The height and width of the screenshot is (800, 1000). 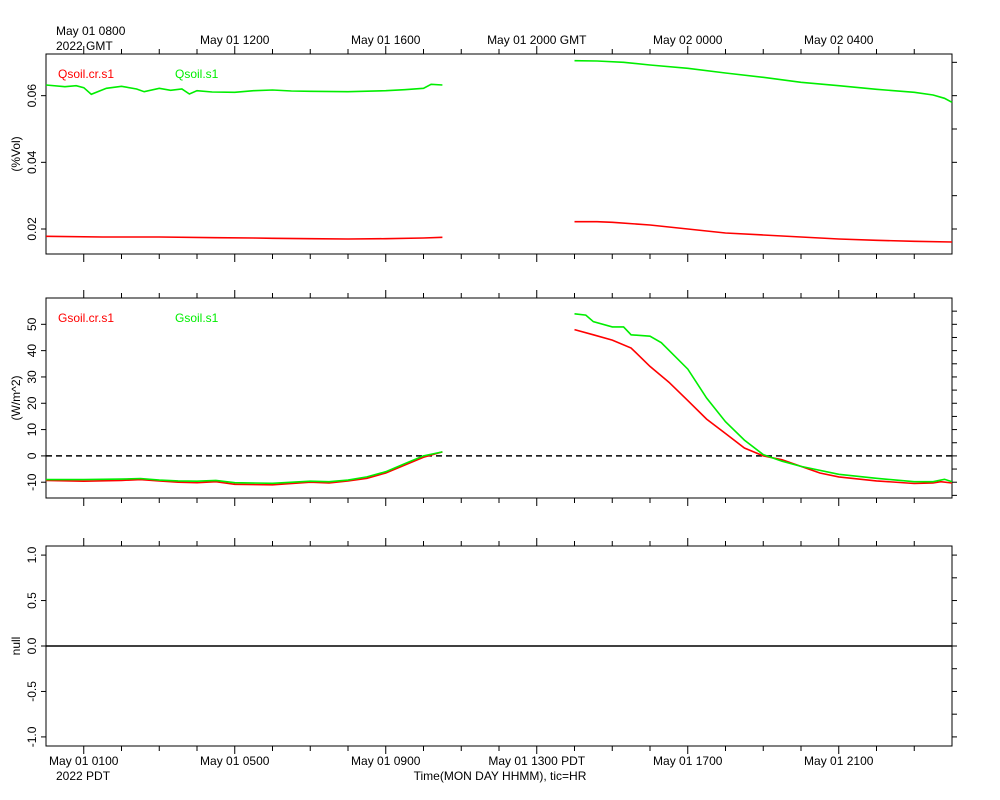 I want to click on top-time-label: May 01 2000 GMT, so click(x=537, y=40).